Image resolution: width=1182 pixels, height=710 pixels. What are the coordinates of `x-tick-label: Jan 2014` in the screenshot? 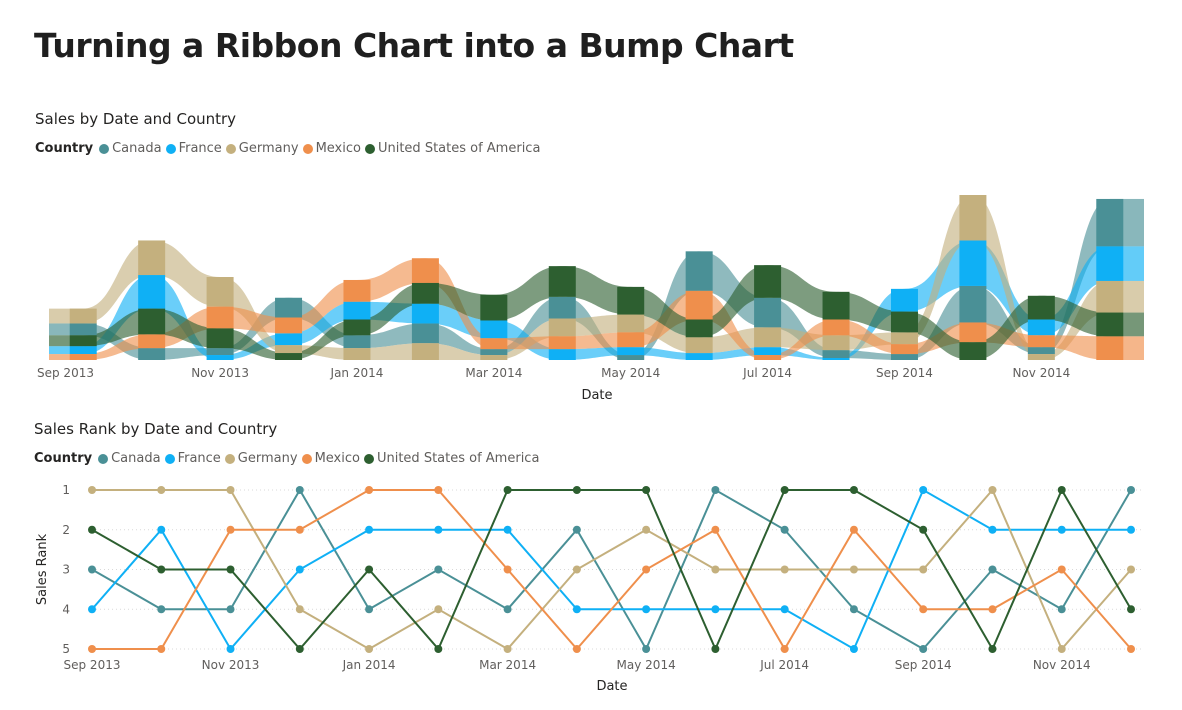 It's located at (357, 373).